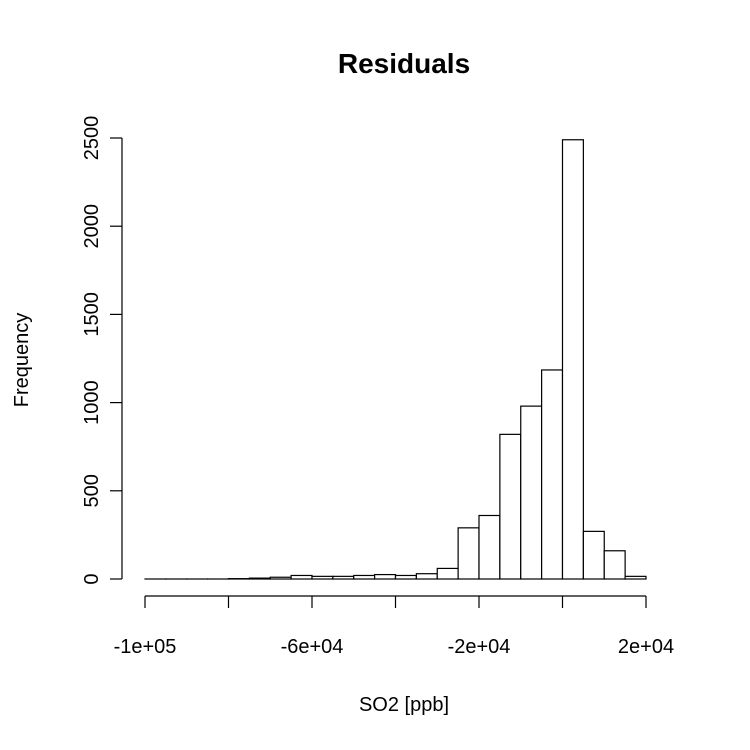  I want to click on y-tick-label: 2500, so click(92, 138).